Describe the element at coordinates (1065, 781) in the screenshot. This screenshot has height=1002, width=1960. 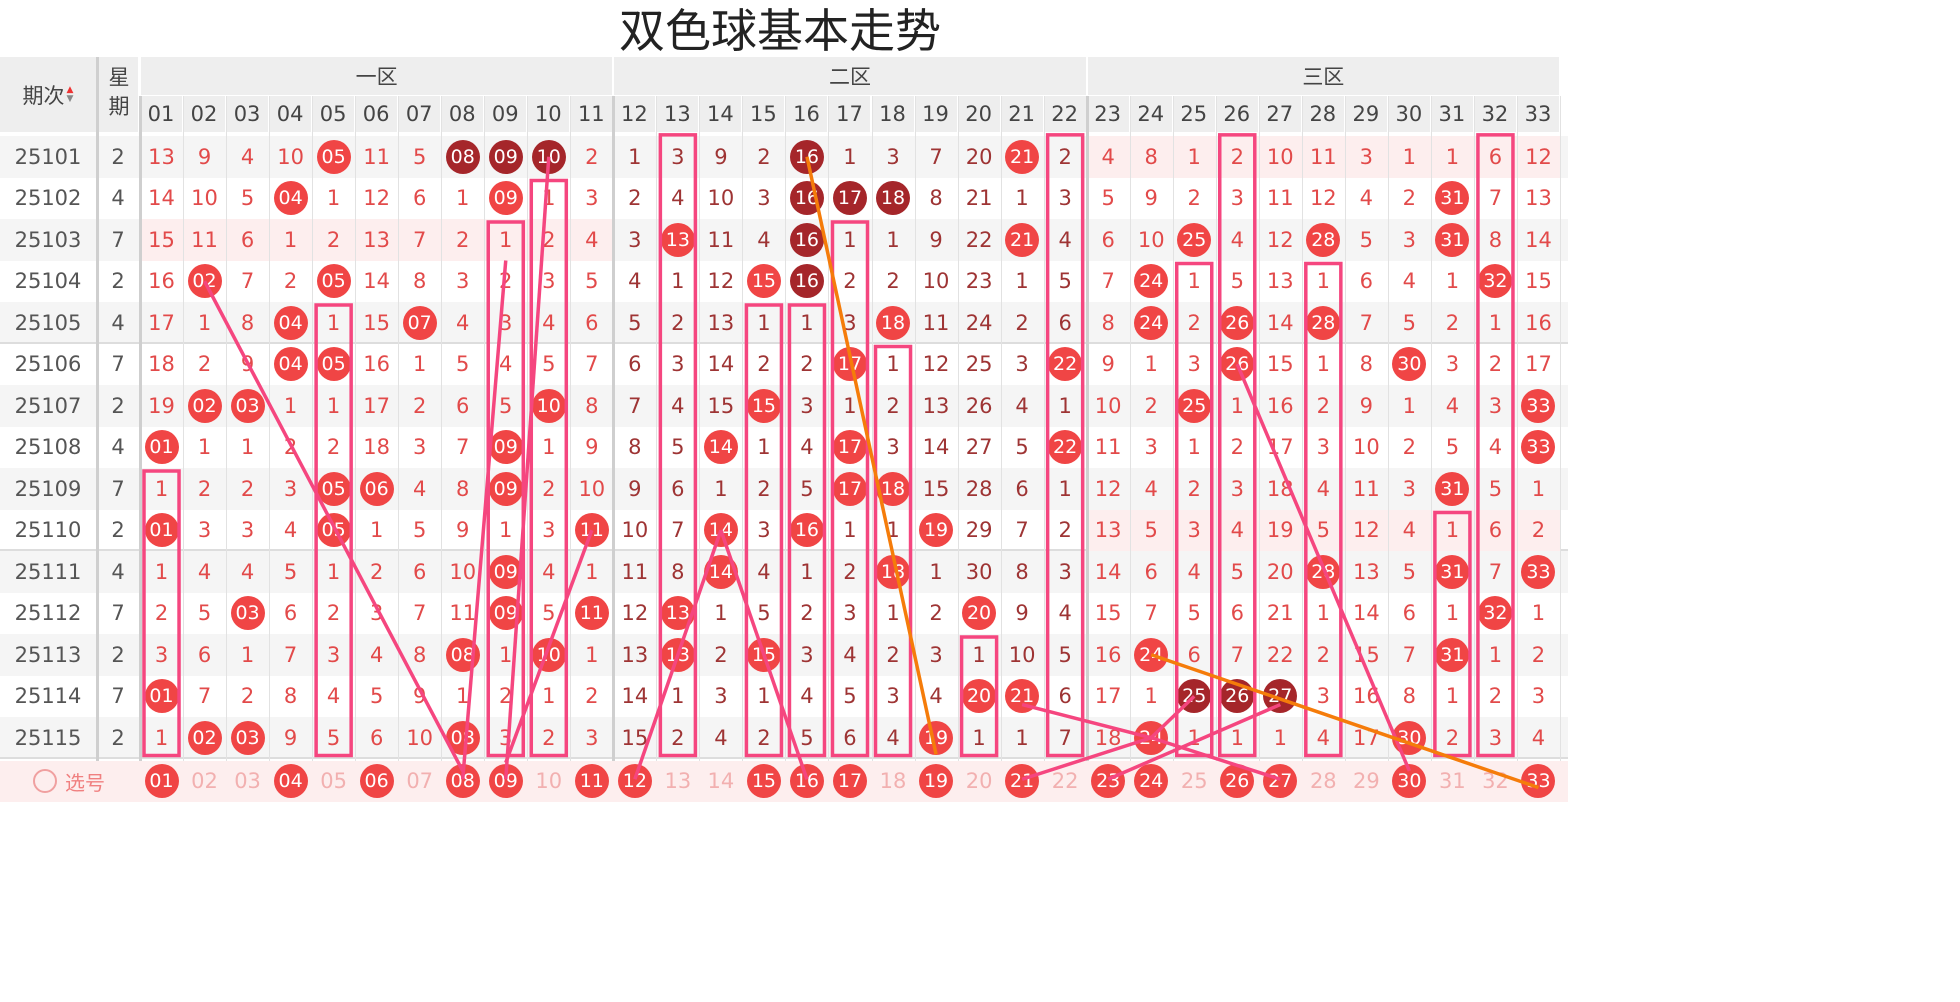
I see `pick-number-button: 22` at that location.